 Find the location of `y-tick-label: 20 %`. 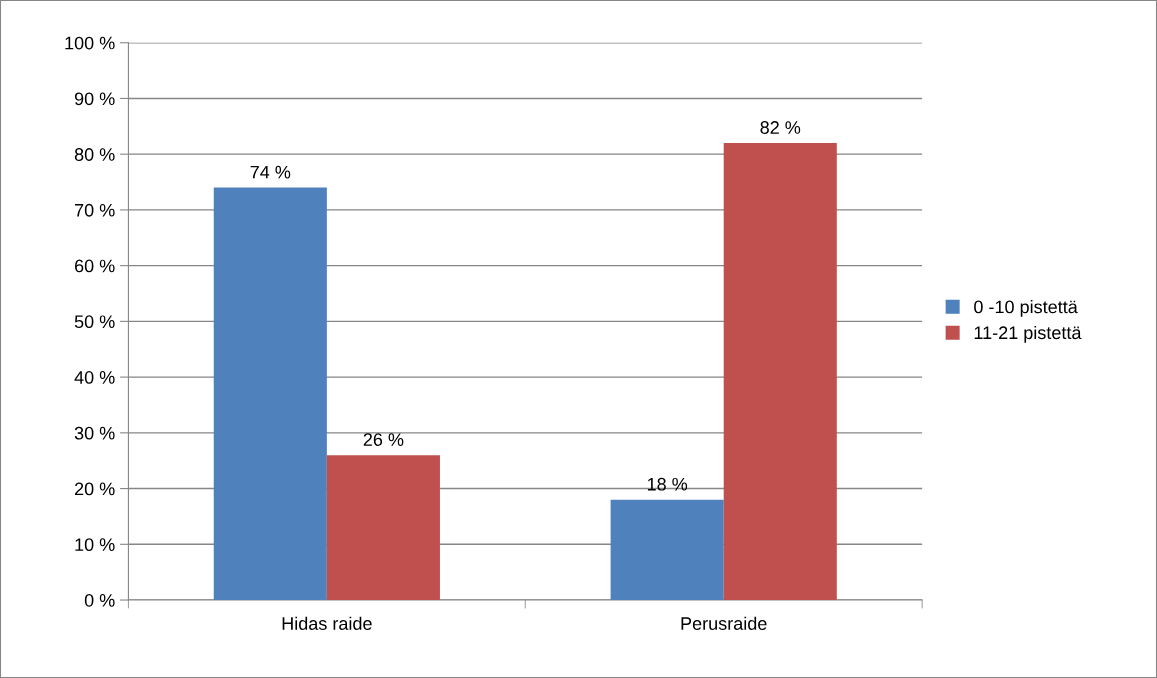

y-tick-label: 20 % is located at coordinates (94, 489).